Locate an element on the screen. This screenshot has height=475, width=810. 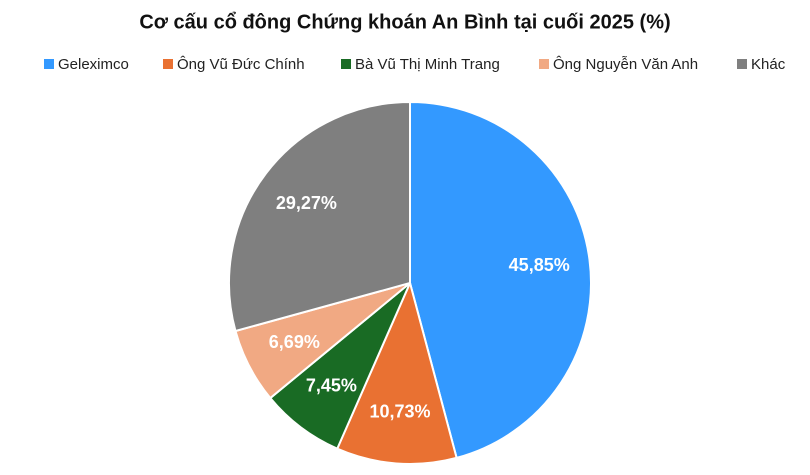
data-label: 45,85% is located at coordinates (539, 265).